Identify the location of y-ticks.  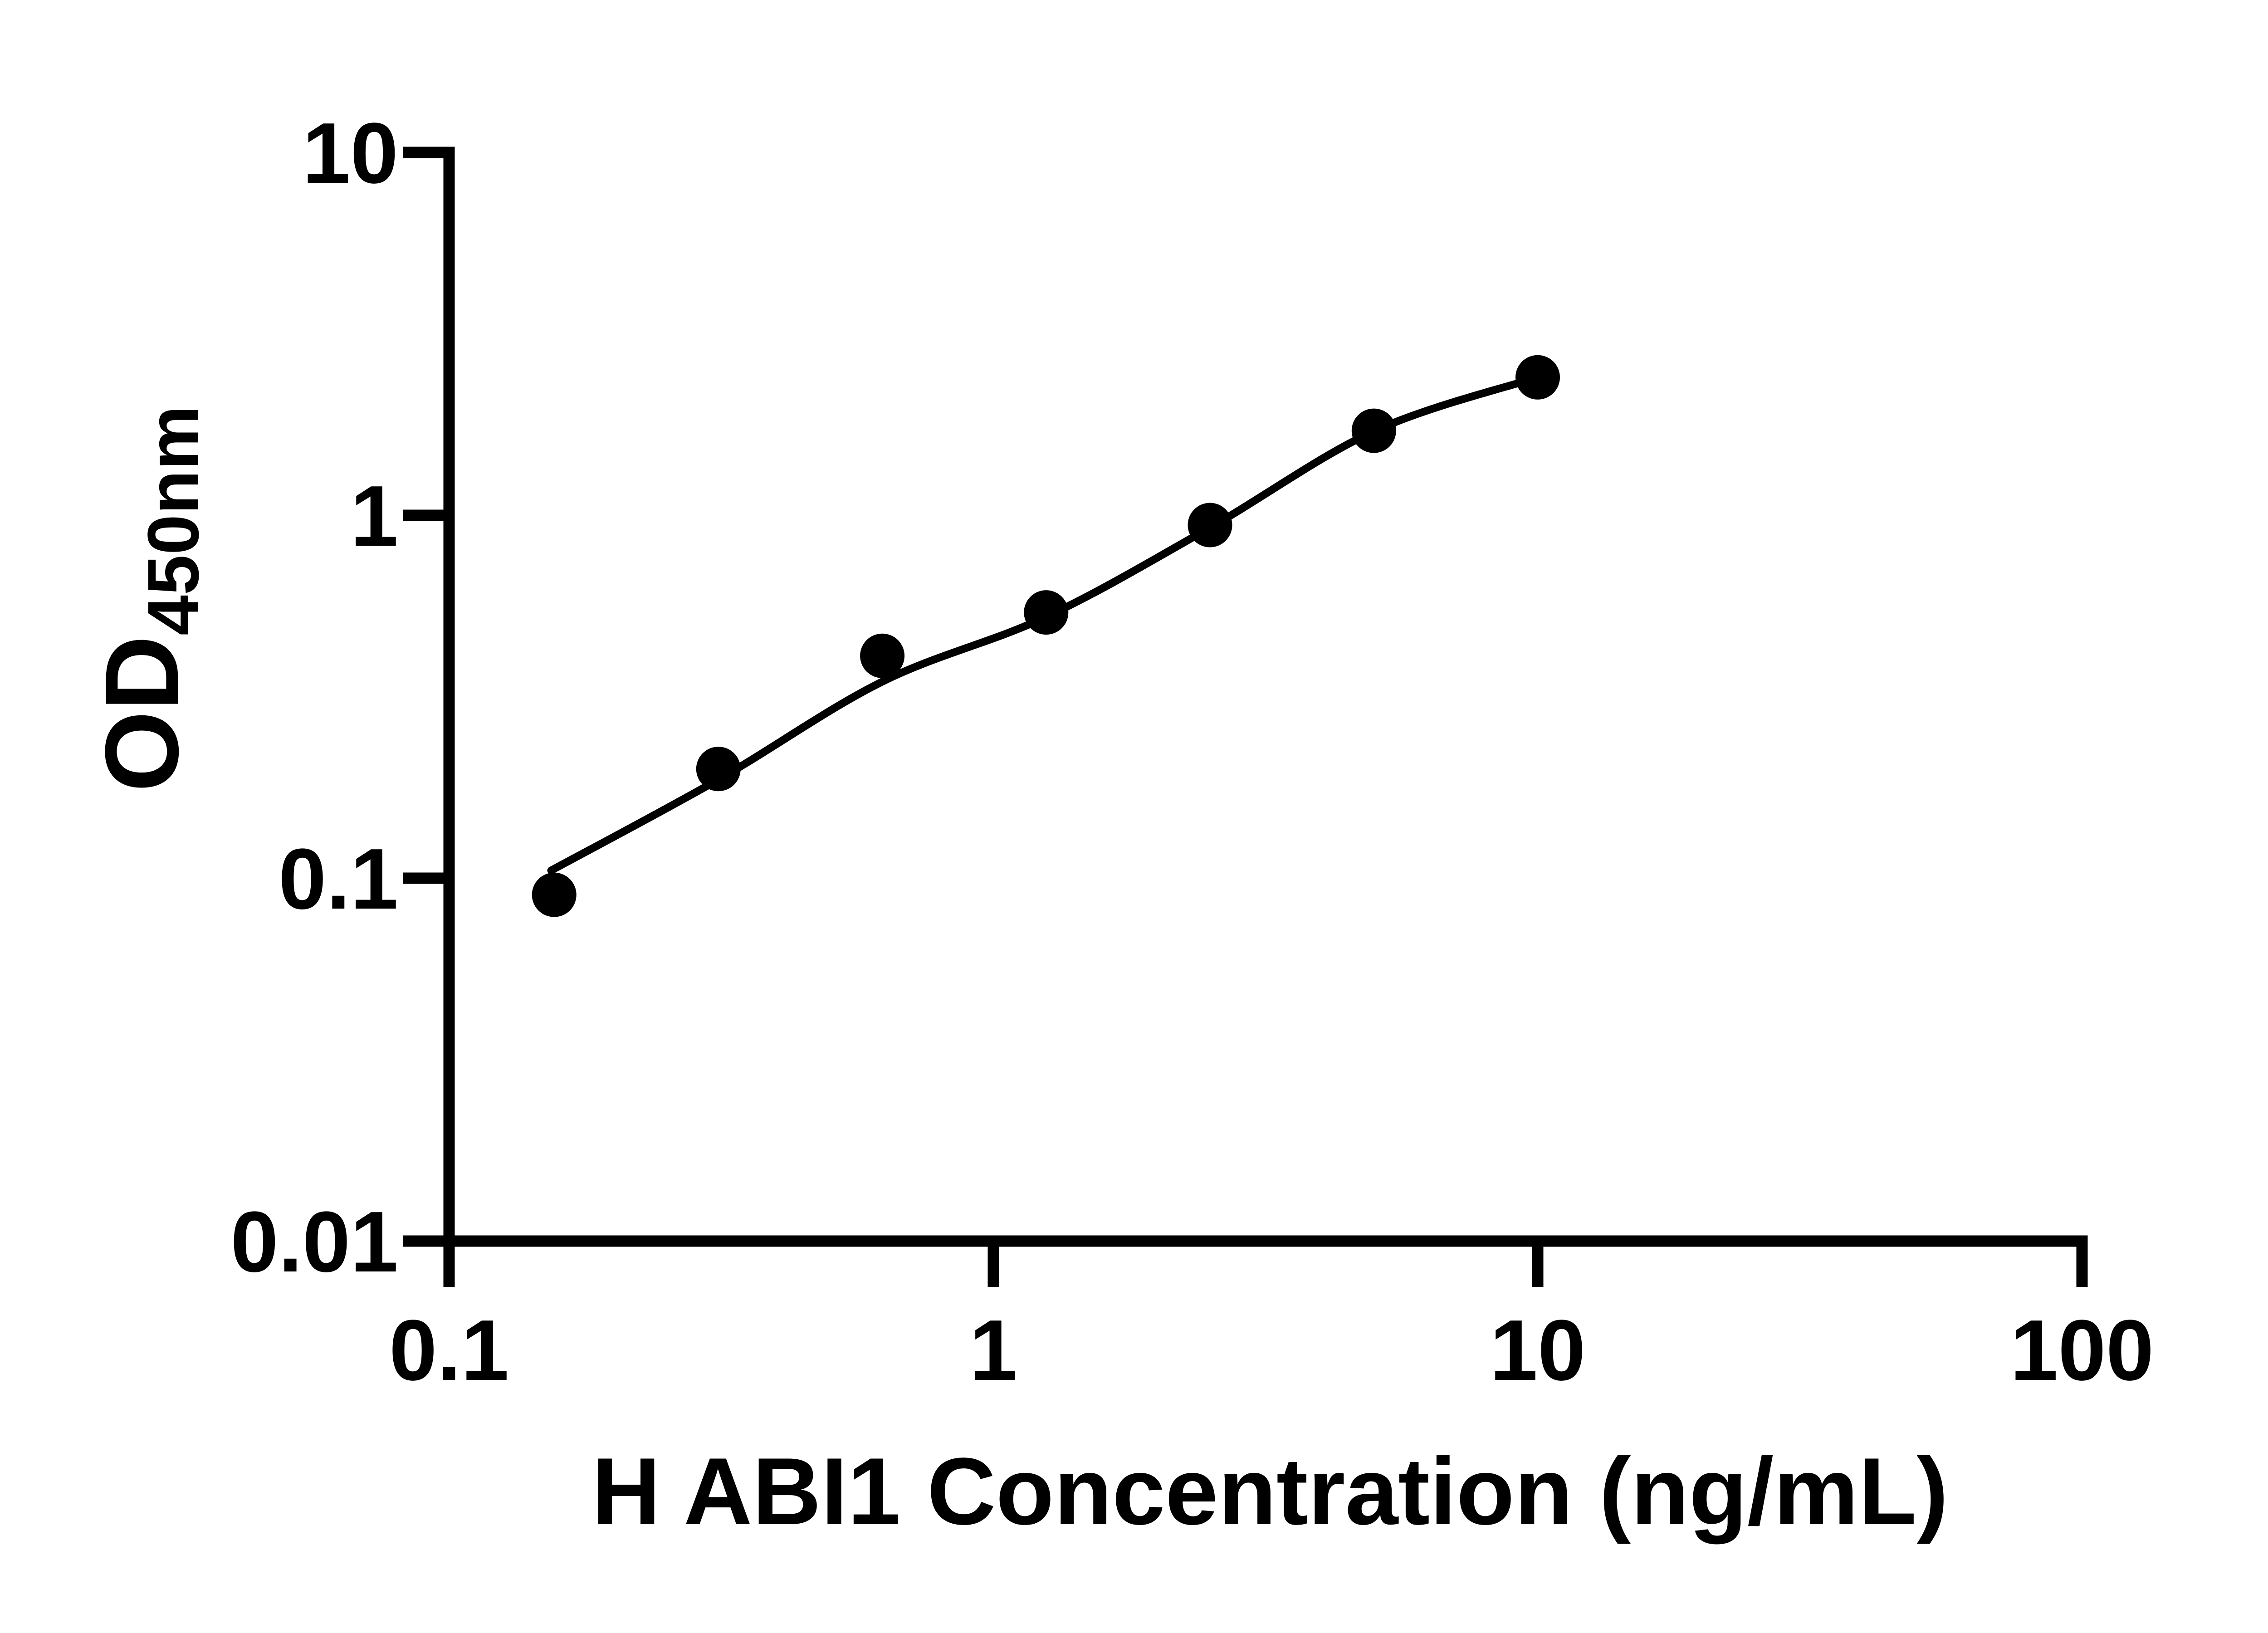
(426, 697).